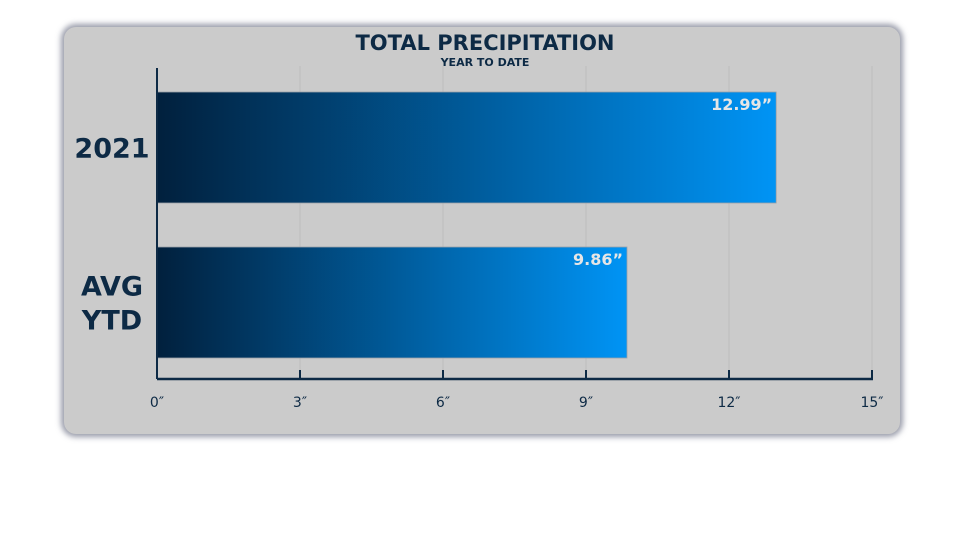 This screenshot has width=980, height=551. What do you see at coordinates (728, 403) in the screenshot?
I see `x-tick-label: 12″` at bounding box center [728, 403].